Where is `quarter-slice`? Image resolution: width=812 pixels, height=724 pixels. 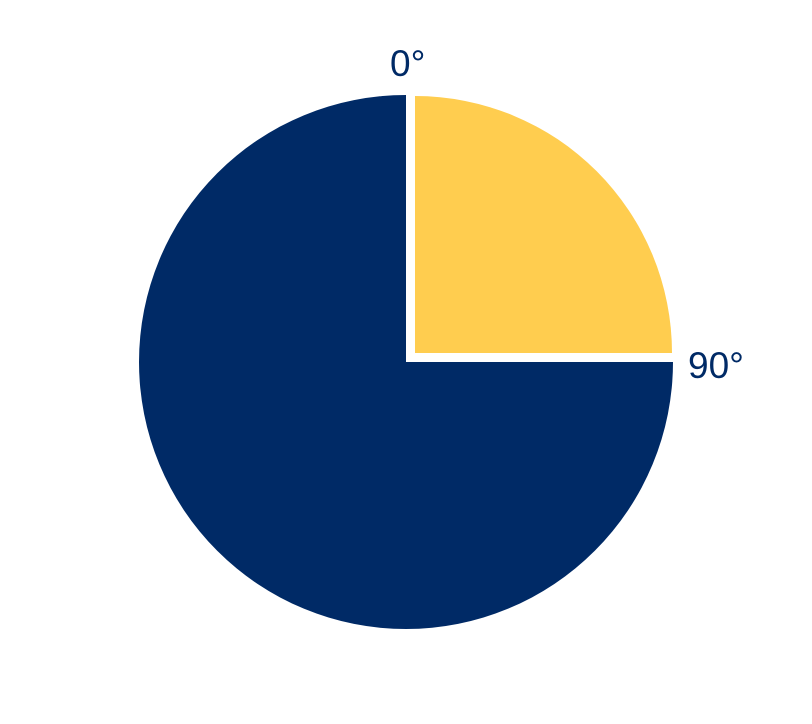 quarter-slice is located at coordinates (543, 224).